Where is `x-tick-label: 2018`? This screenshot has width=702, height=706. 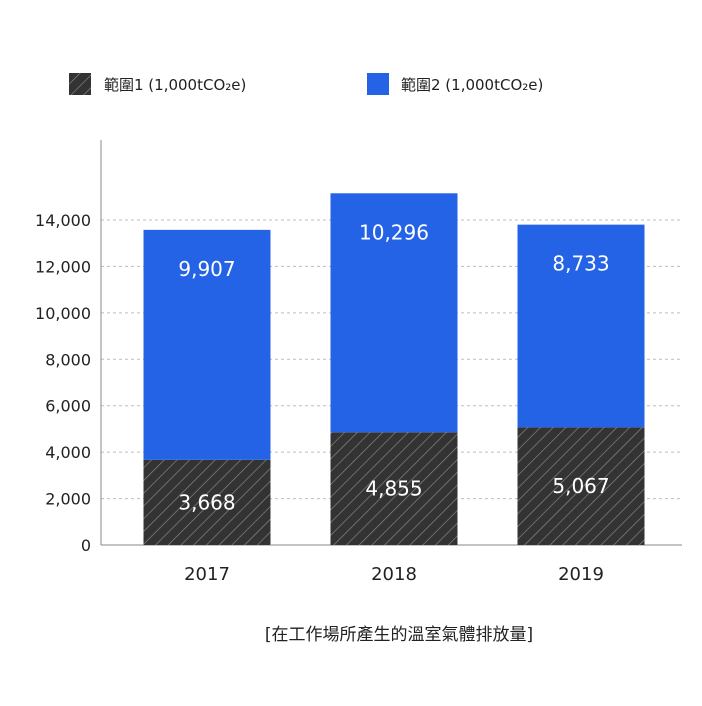
x-tick-label: 2018 is located at coordinates (394, 574).